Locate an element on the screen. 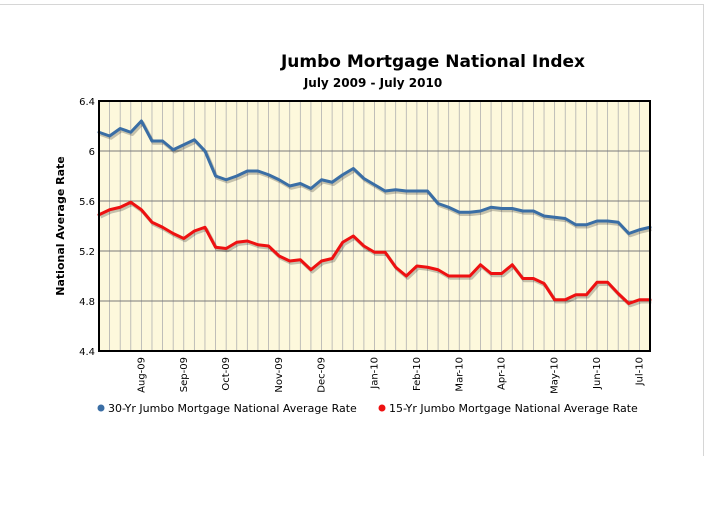 This screenshot has width=710, height=532. x-tick-label: Dec-09 is located at coordinates (322, 375).